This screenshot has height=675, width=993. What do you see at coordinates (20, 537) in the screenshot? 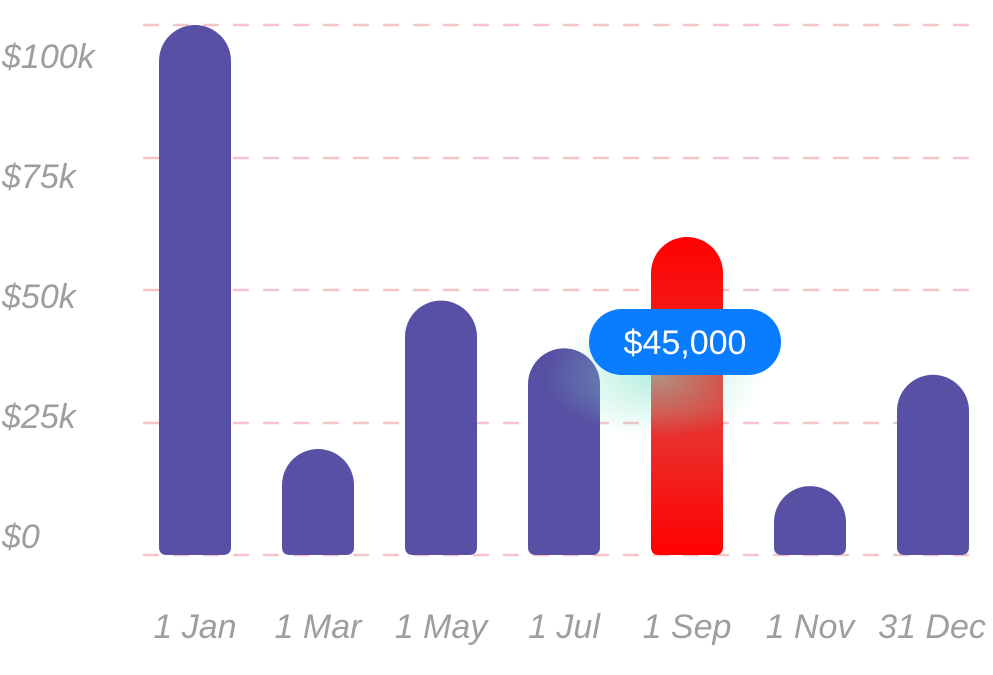
I see `y-tick-label: $0` at bounding box center [20, 537].